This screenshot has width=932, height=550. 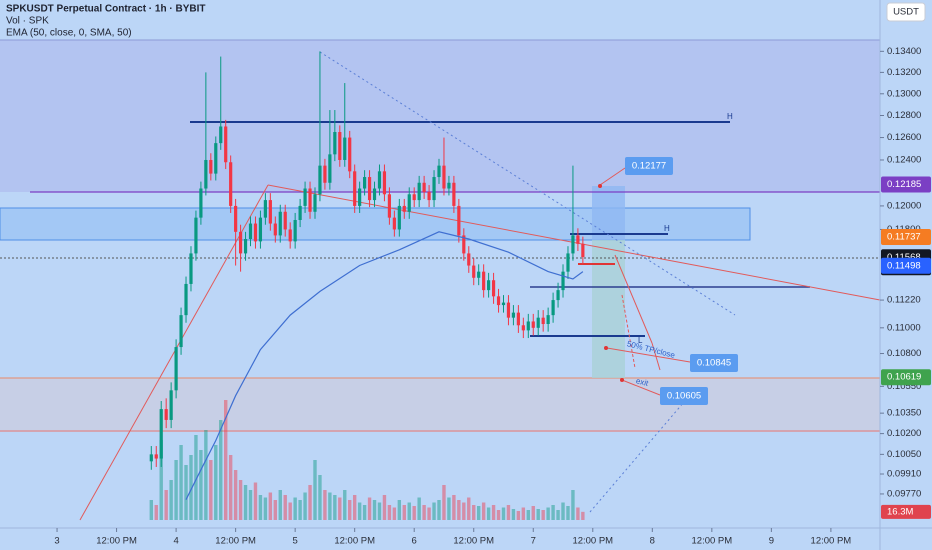 I want to click on currency: USDT, so click(x=906, y=12).